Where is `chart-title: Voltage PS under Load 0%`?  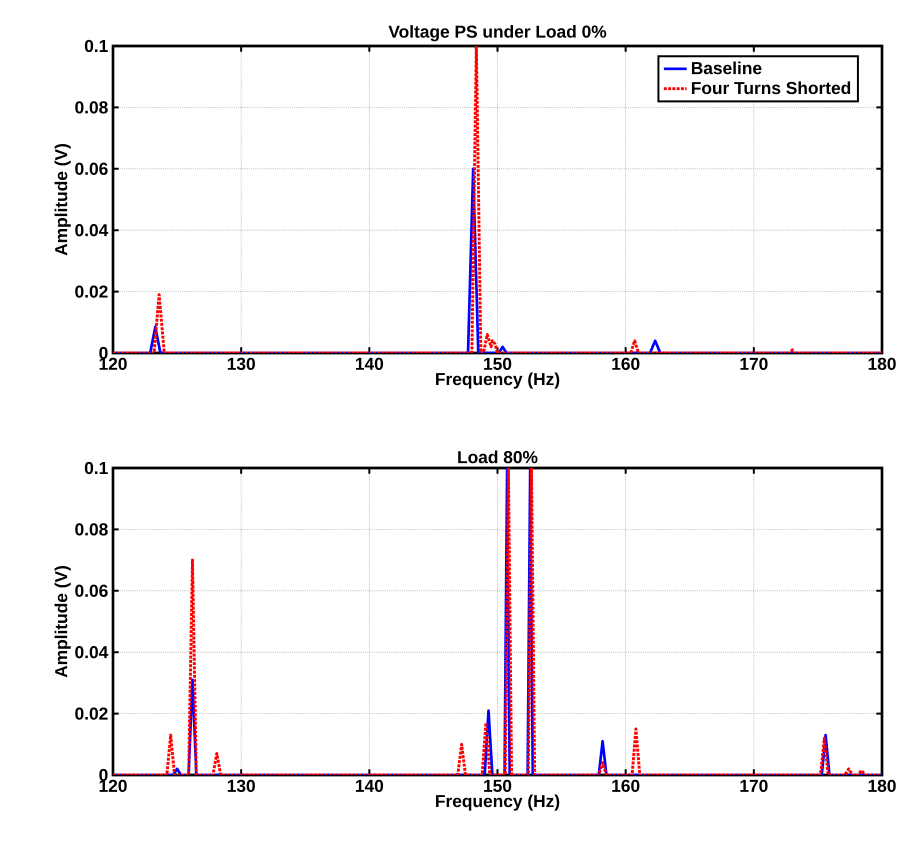 chart-title: Voltage PS under Load 0% is located at coordinates (497, 33).